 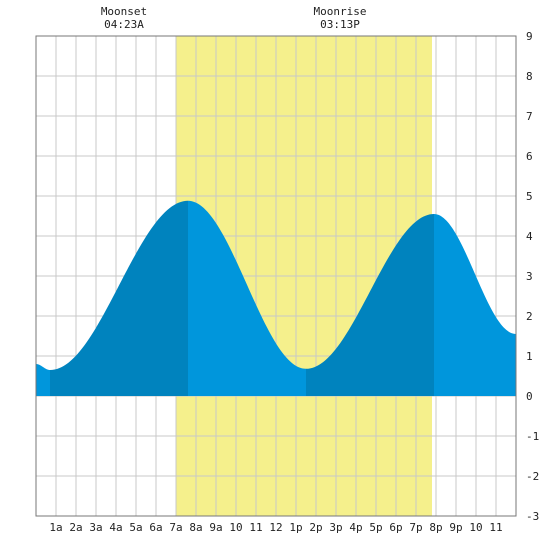 What do you see at coordinates (375, 527) in the screenshot?
I see `x-tick-label: 5p` at bounding box center [375, 527].